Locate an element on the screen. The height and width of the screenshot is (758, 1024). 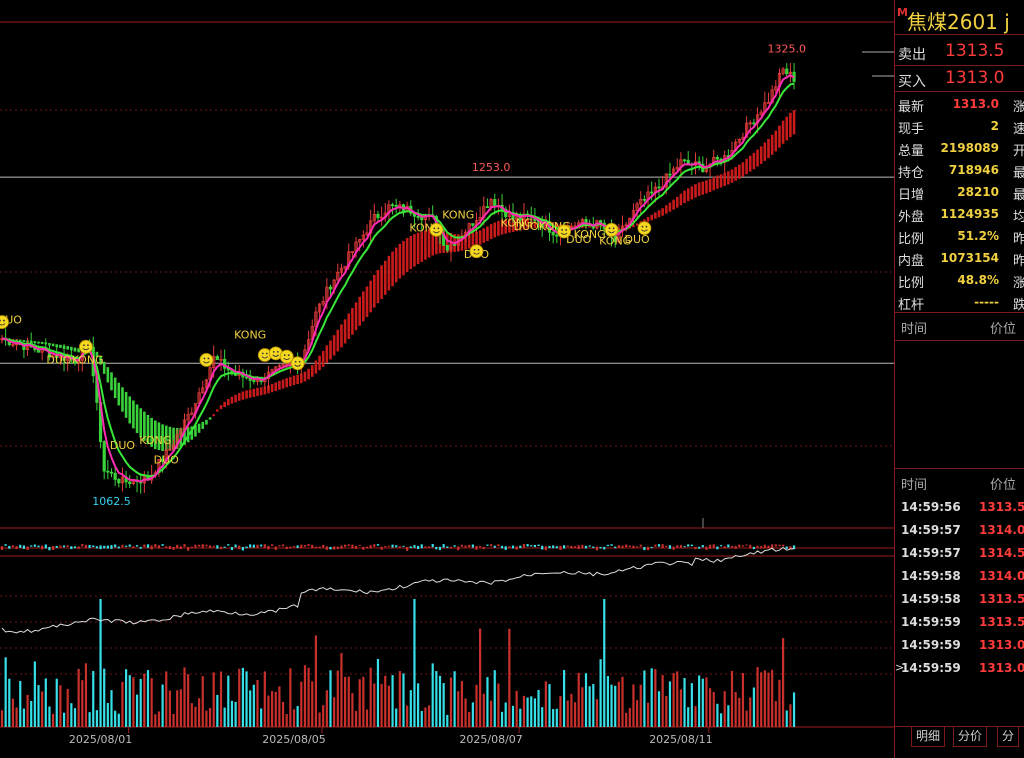
tab-price-split: 分价 is located at coordinates (970, 736).